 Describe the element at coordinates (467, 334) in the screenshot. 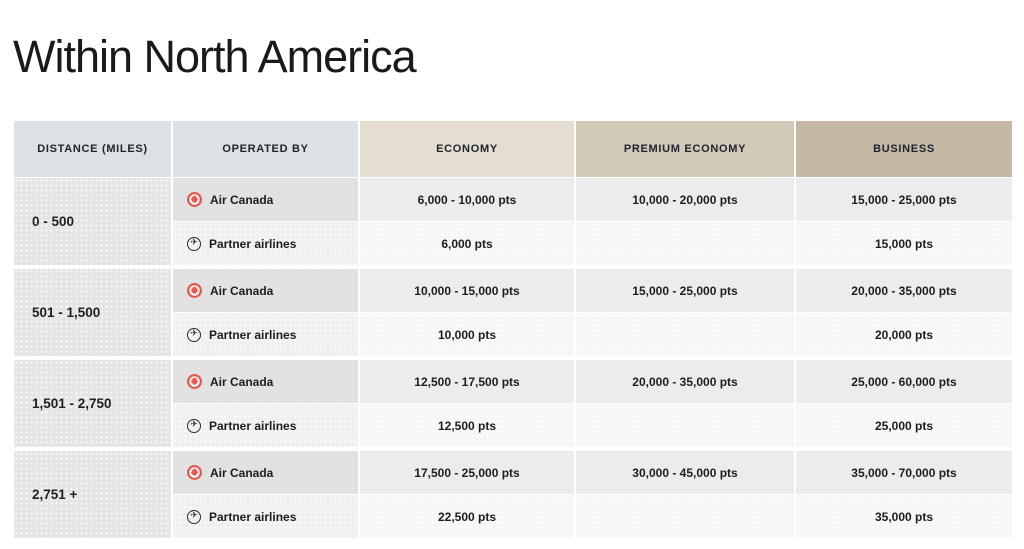

I see `points-cell-economy: 10,000 pts` at that location.